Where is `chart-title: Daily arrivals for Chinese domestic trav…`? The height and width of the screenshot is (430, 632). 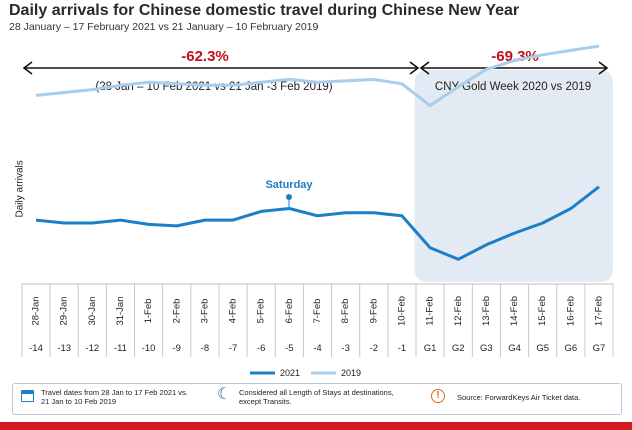
chart-title: Daily arrivals for Chinese domestic trav… is located at coordinates (264, 10).